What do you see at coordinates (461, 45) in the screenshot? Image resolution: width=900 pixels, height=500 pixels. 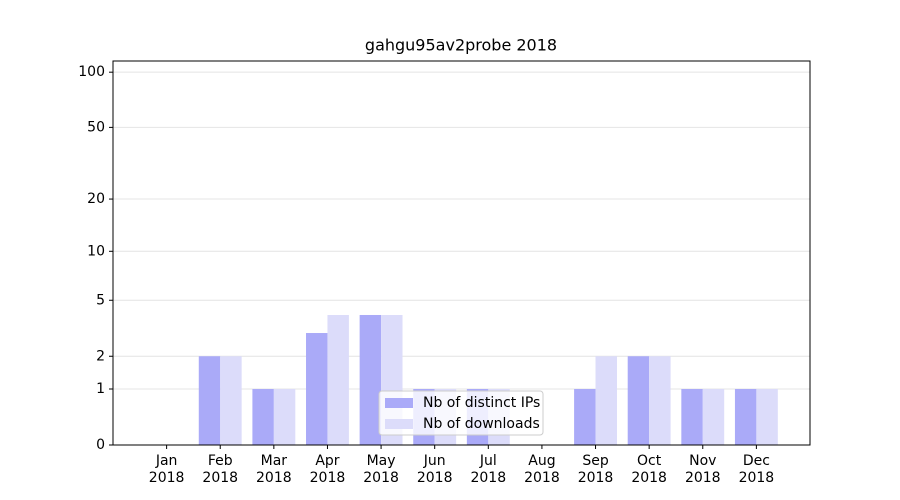 I see `chart-title: gahgu95av2probe 2018` at bounding box center [461, 45].